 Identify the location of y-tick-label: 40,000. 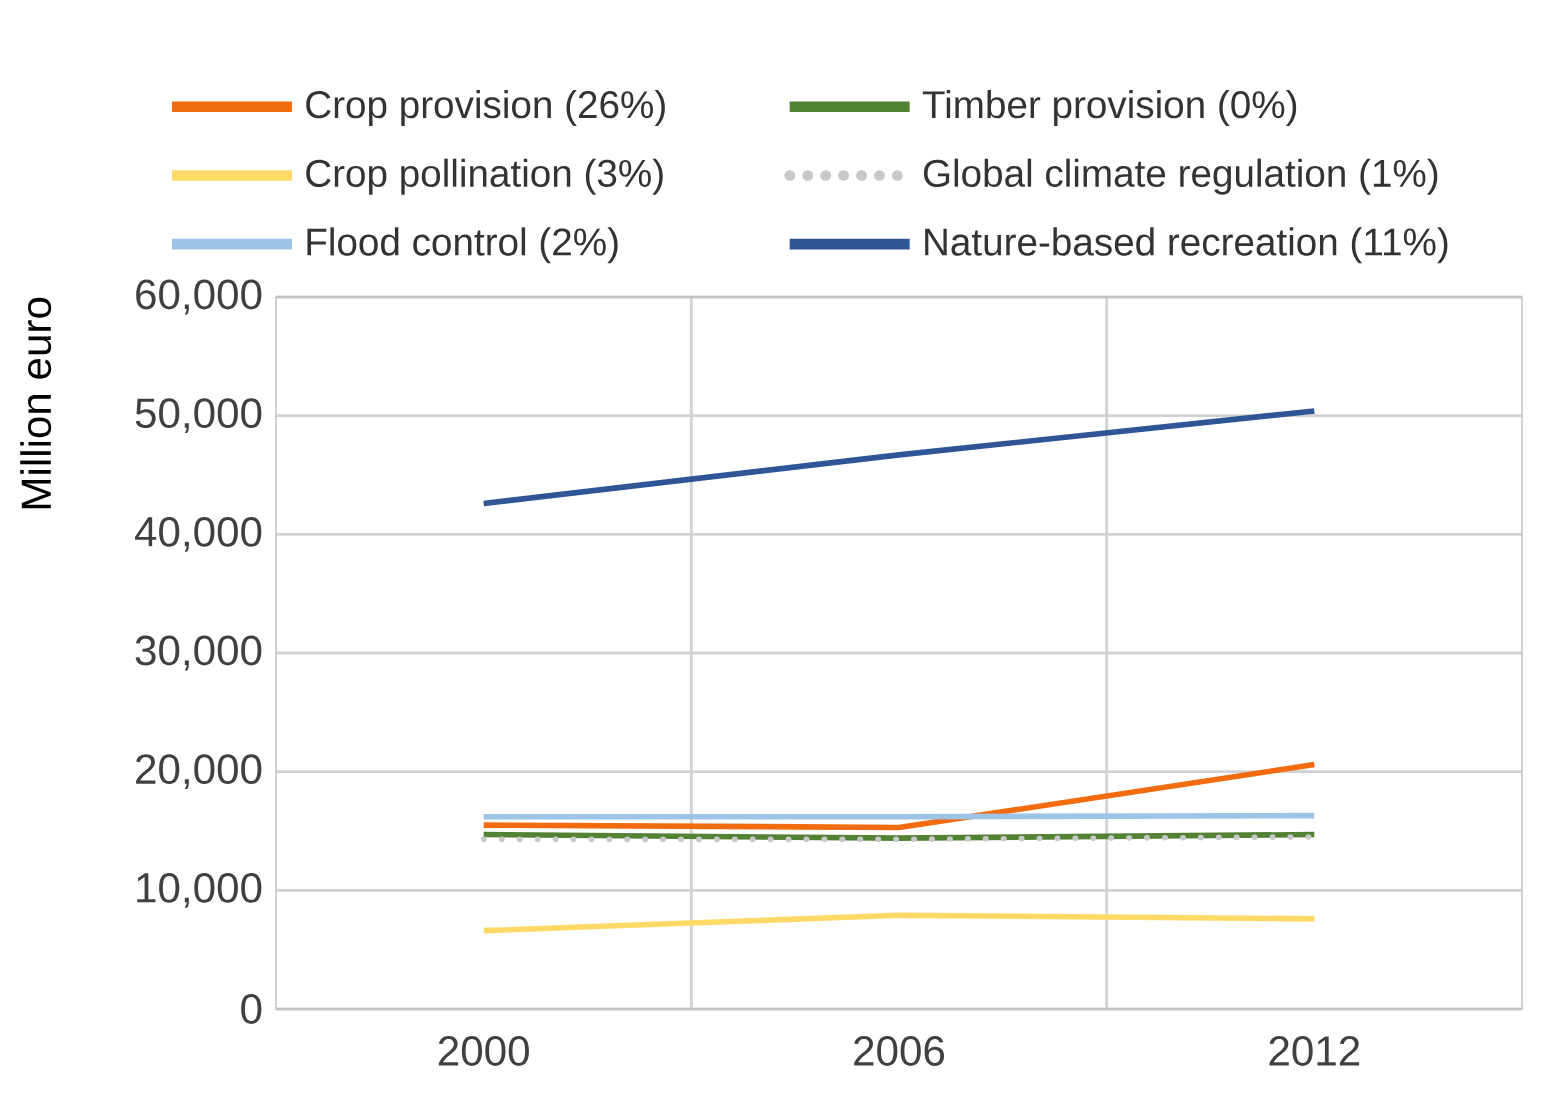
(198, 534).